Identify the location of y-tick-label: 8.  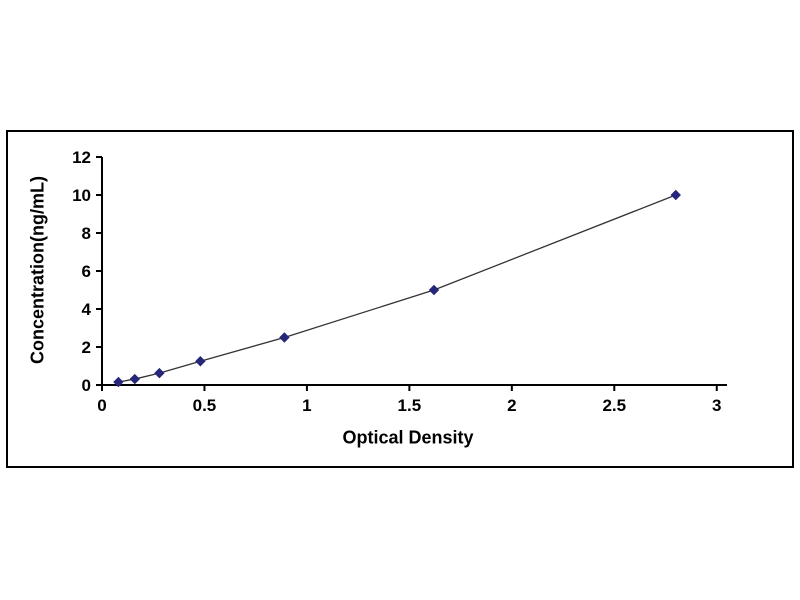
(86, 233).